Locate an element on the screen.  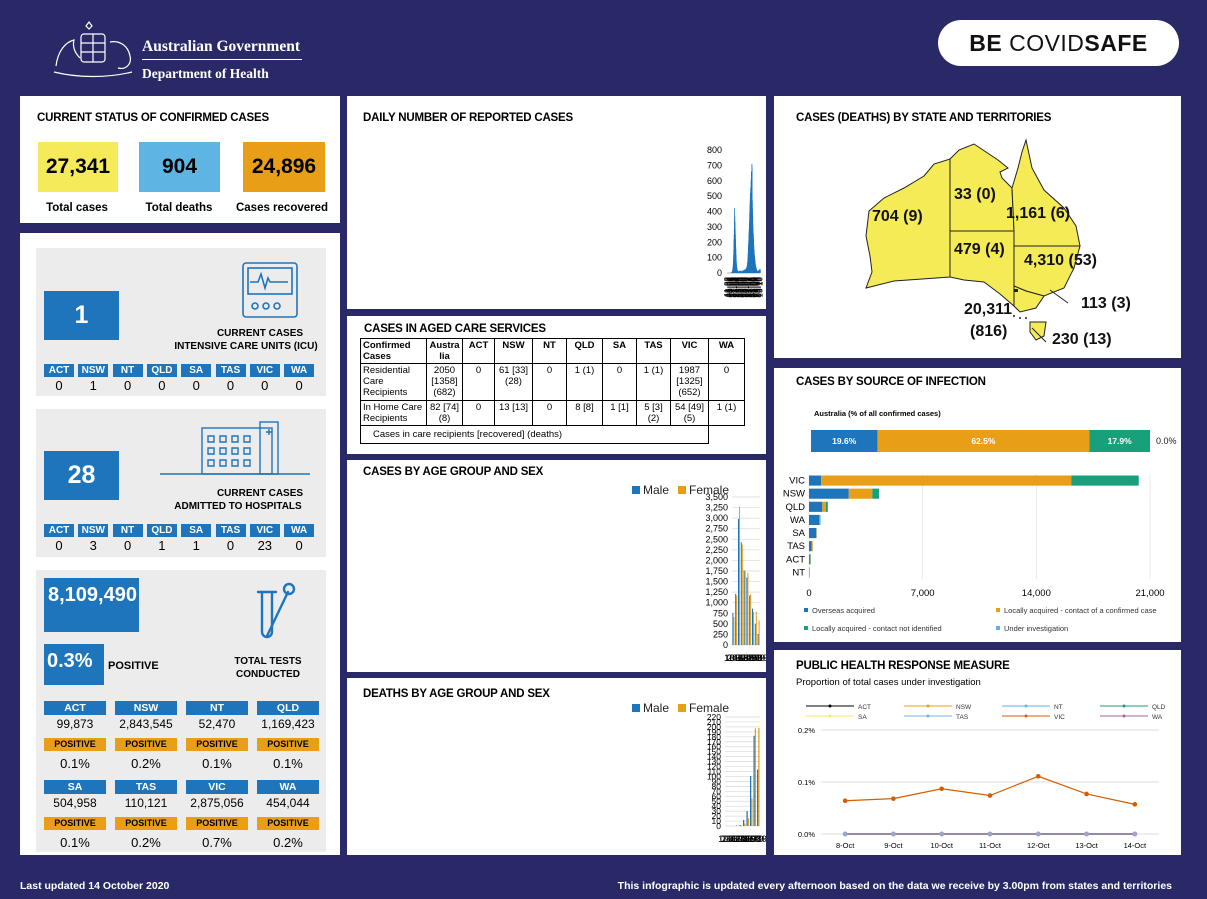
hospital-label-1: CURRENT CASES is located at coordinates (260, 493).